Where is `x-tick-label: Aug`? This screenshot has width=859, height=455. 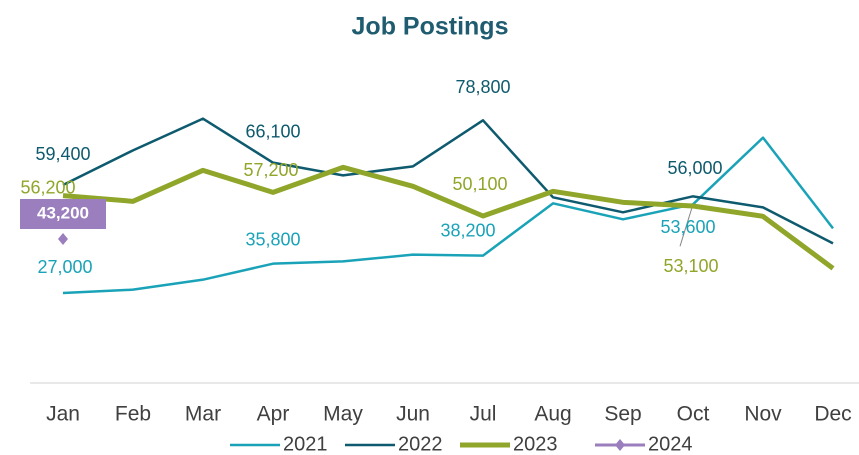
x-tick-label: Aug is located at coordinates (552, 414).